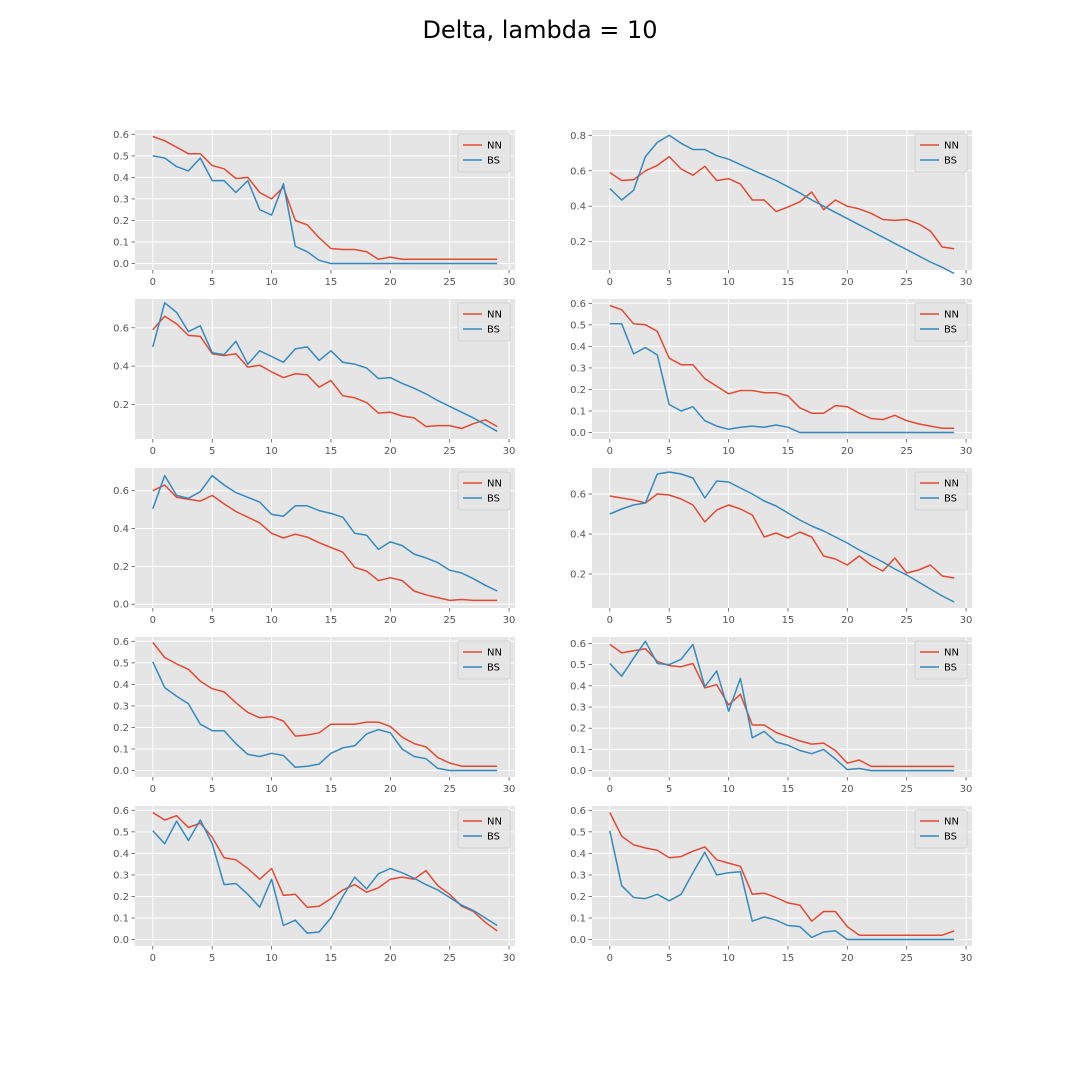 The height and width of the screenshot is (1080, 1080). I want to click on subplot-7: 0 5 10 15 20 25 30 0.0 0.1 0.2 0.3 0.4 0.5 0.6 NN BS, so click(314, 716).